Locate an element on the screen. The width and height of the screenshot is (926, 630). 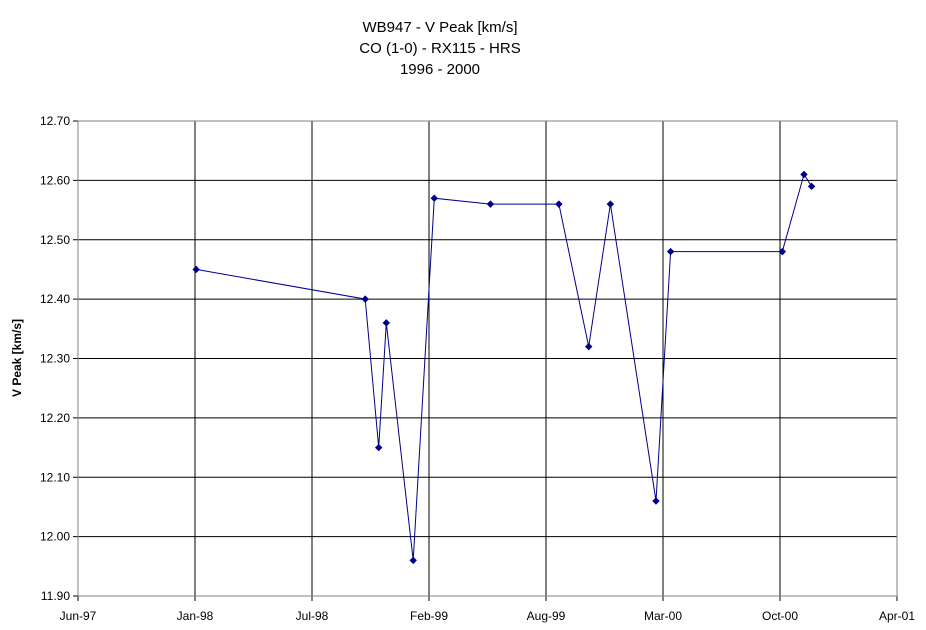
chart-title-line-3: 1996 - 2000 is located at coordinates (440, 69).